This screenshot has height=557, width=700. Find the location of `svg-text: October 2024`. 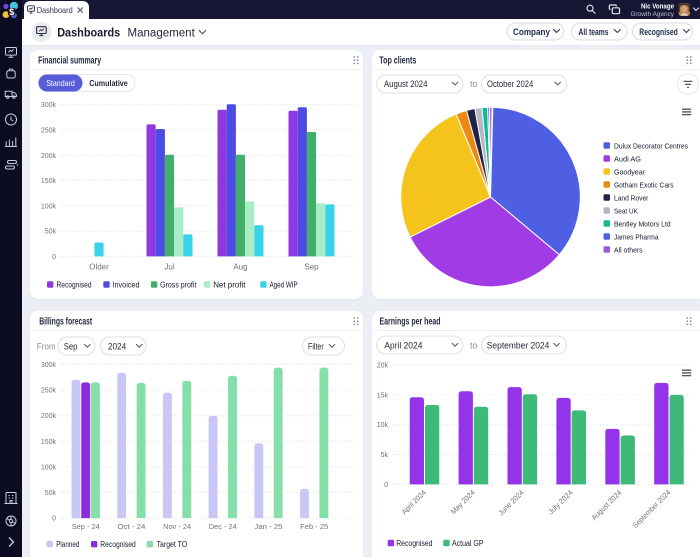

svg-text: October 2024 is located at coordinates (510, 84).